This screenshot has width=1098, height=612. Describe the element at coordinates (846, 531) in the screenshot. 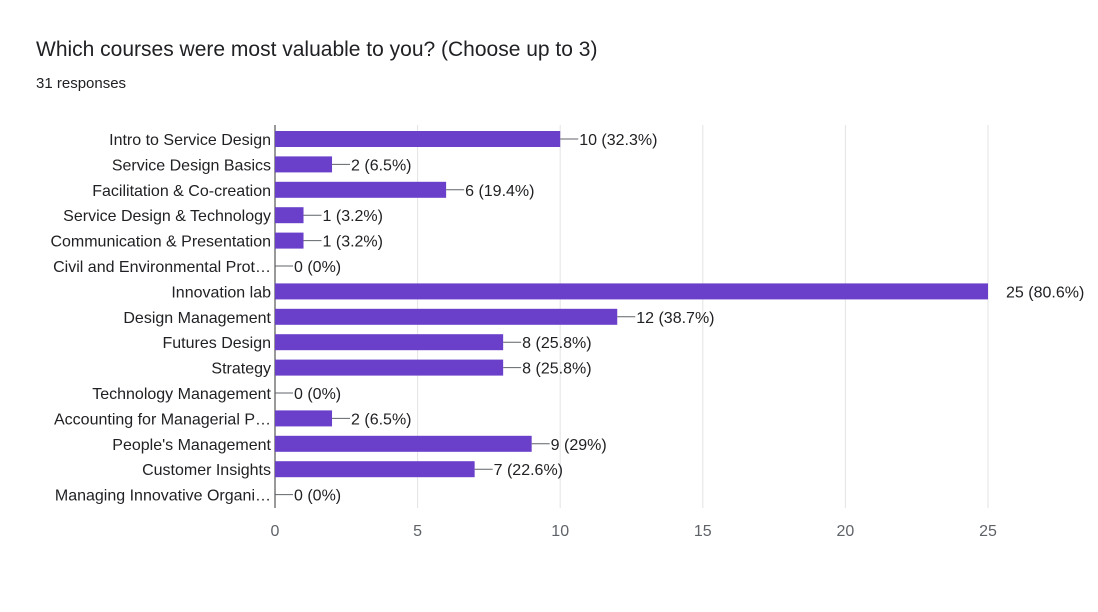

I see `x-tick-label: 20` at that location.